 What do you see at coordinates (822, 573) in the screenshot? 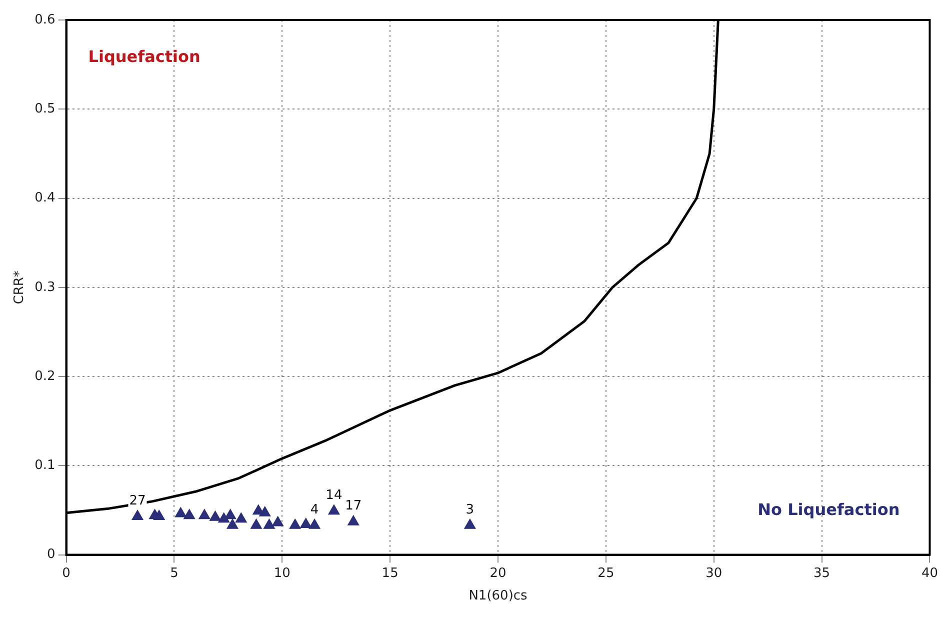
I see `x-tick-label: 35` at bounding box center [822, 573].